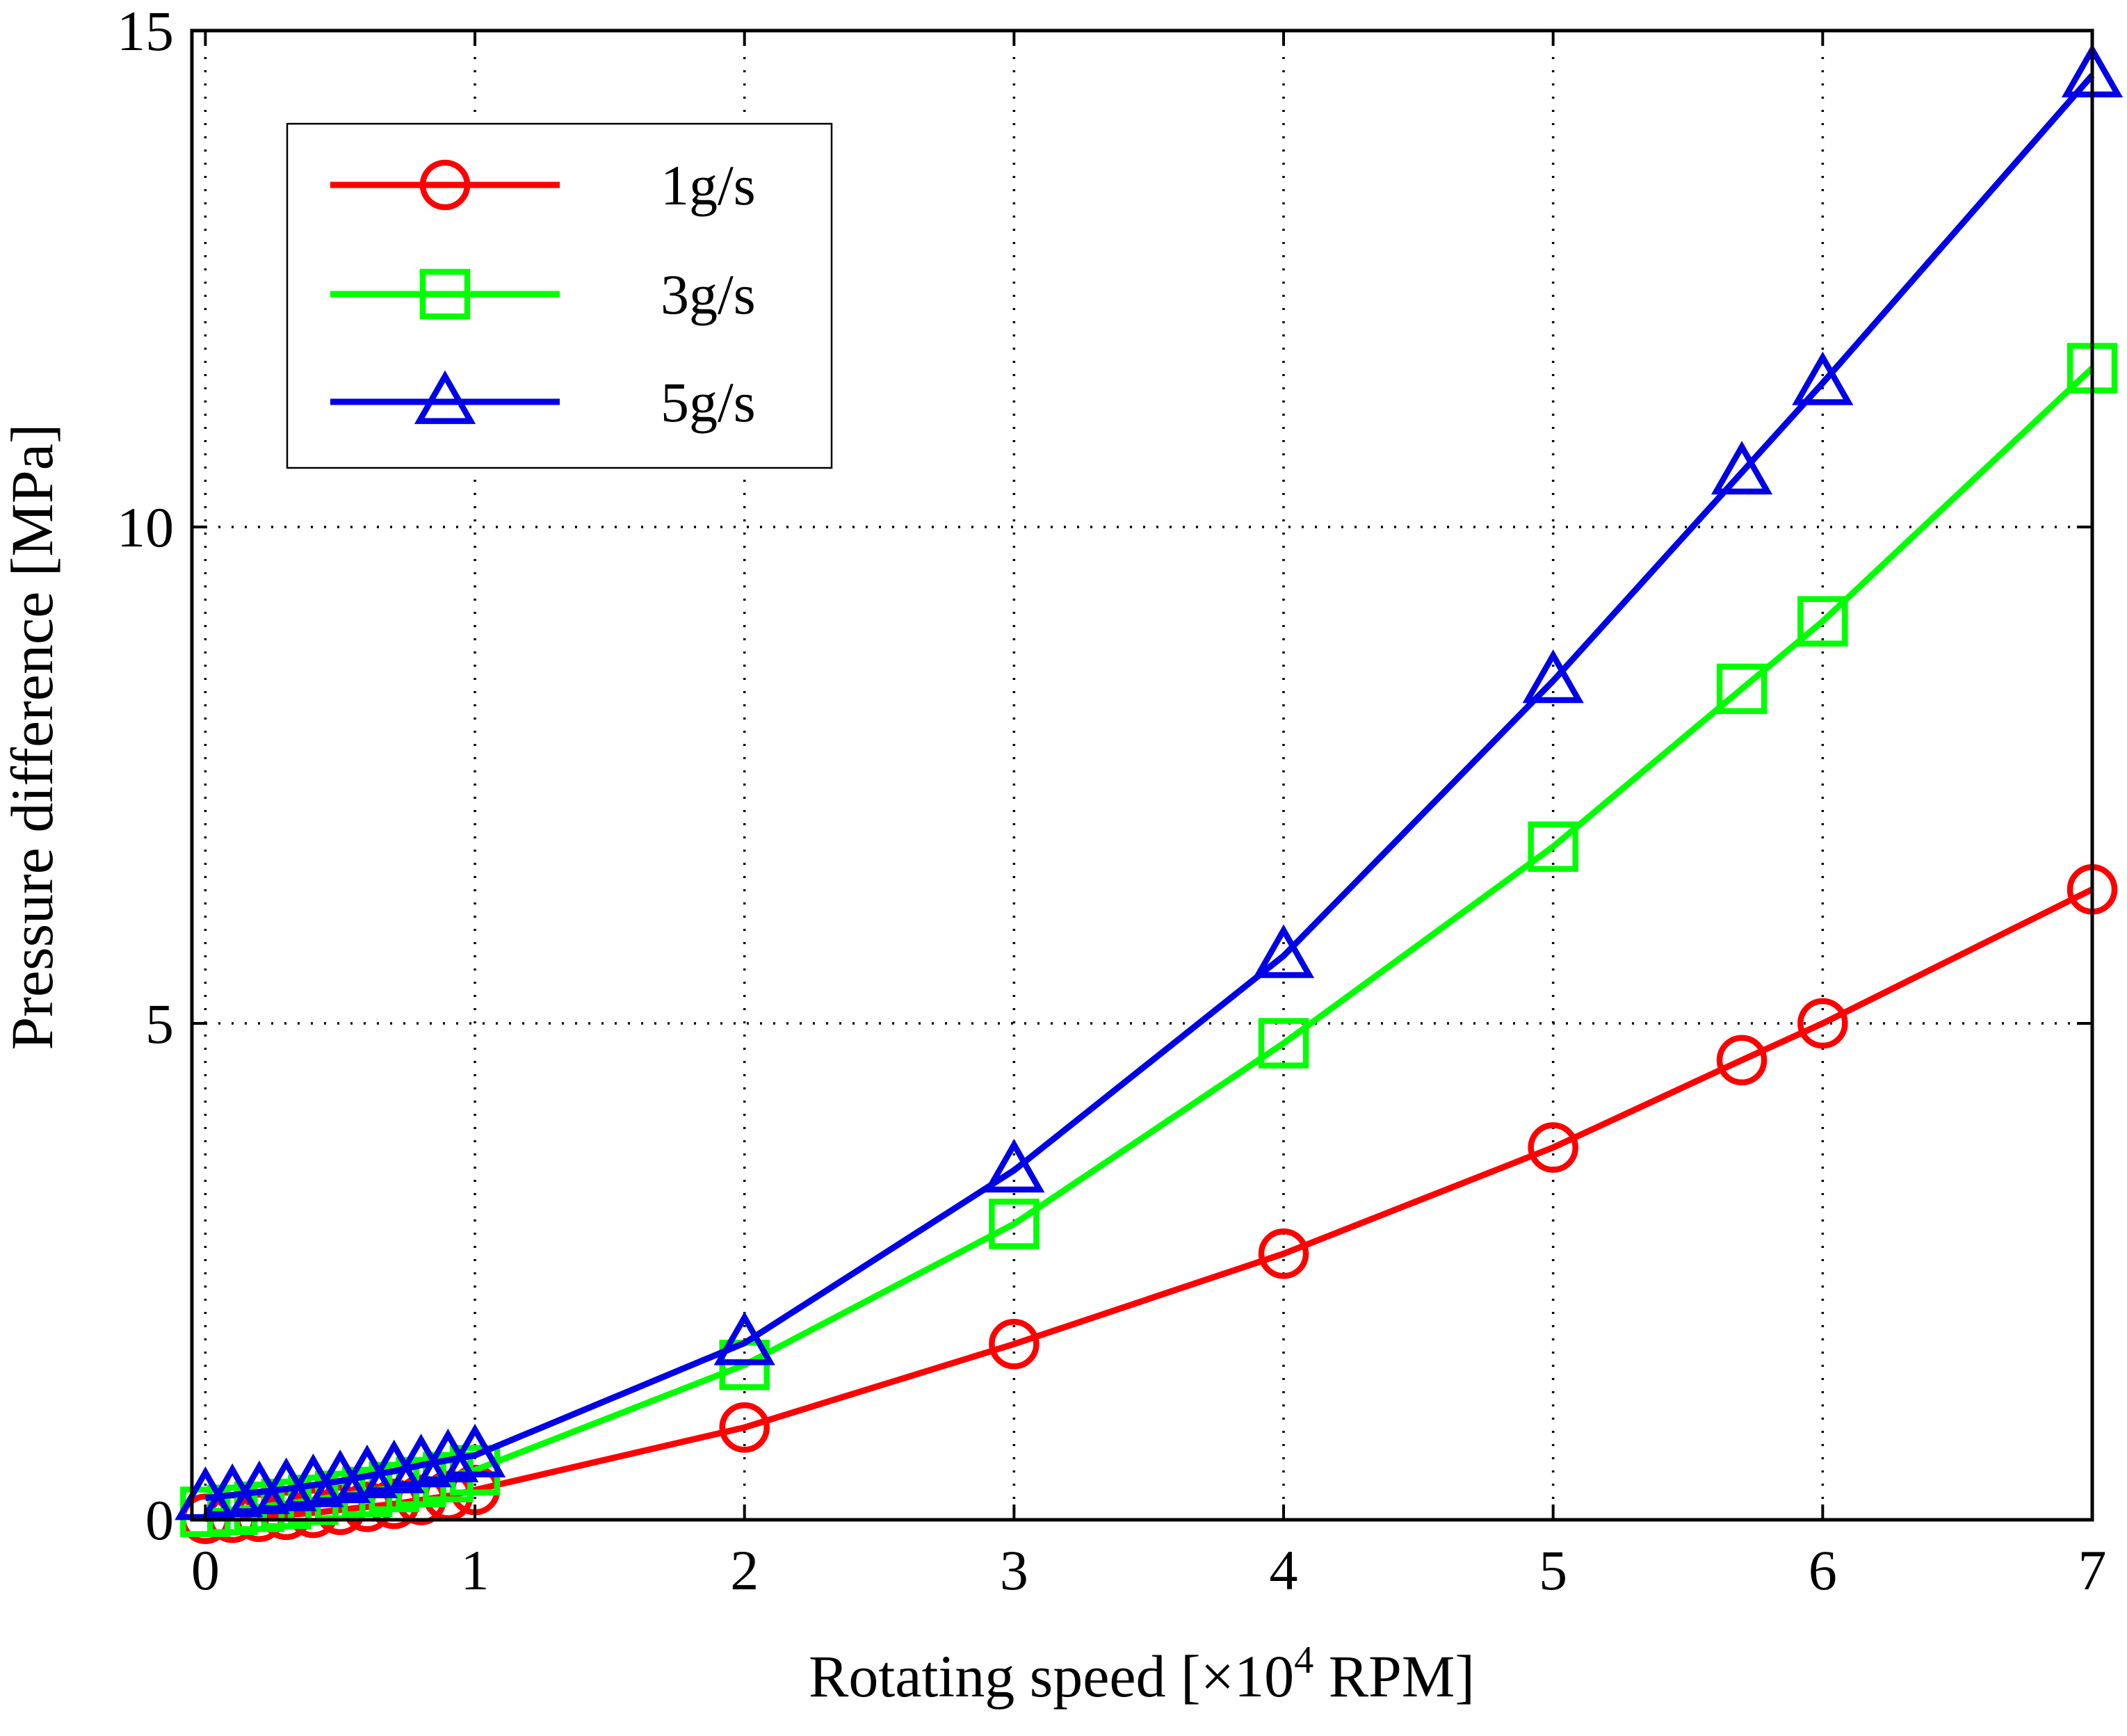  I want to click on legend-label: 3g/s, so click(708, 294).